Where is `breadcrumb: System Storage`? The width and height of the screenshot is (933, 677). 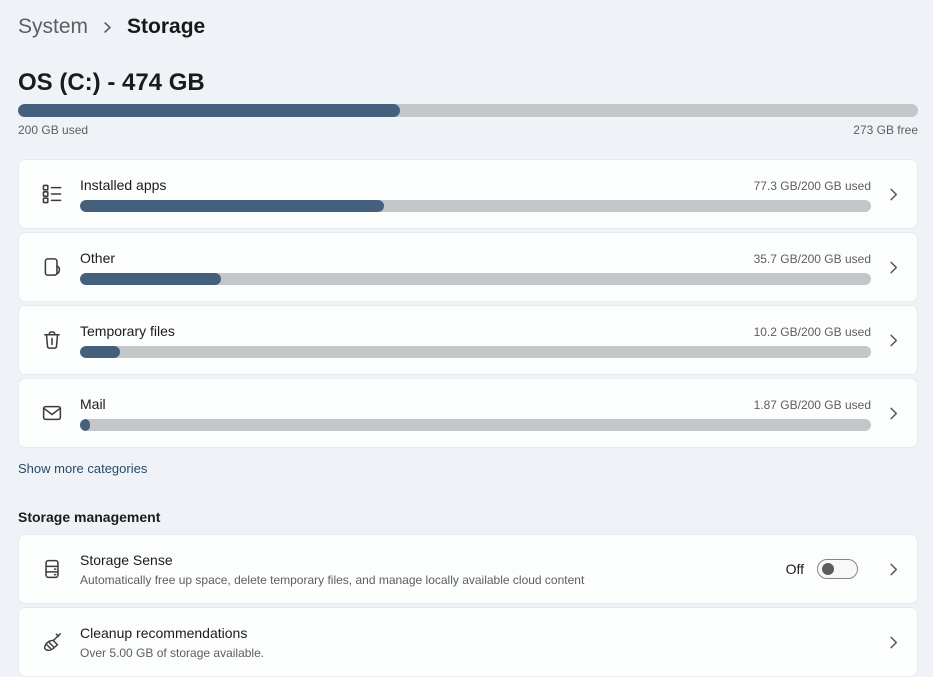 breadcrumb: System Storage is located at coordinates (468, 26).